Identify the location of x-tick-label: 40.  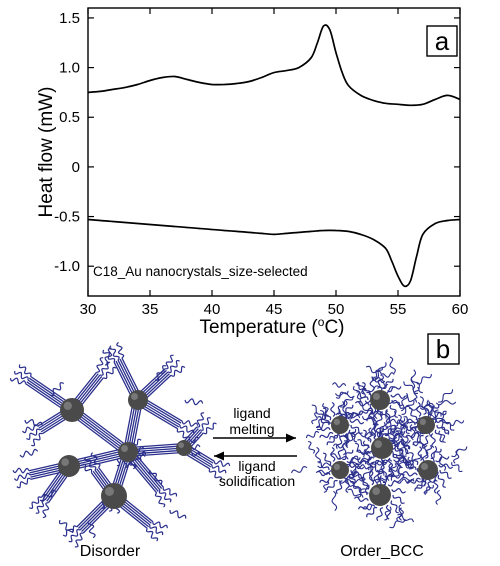
(212, 309).